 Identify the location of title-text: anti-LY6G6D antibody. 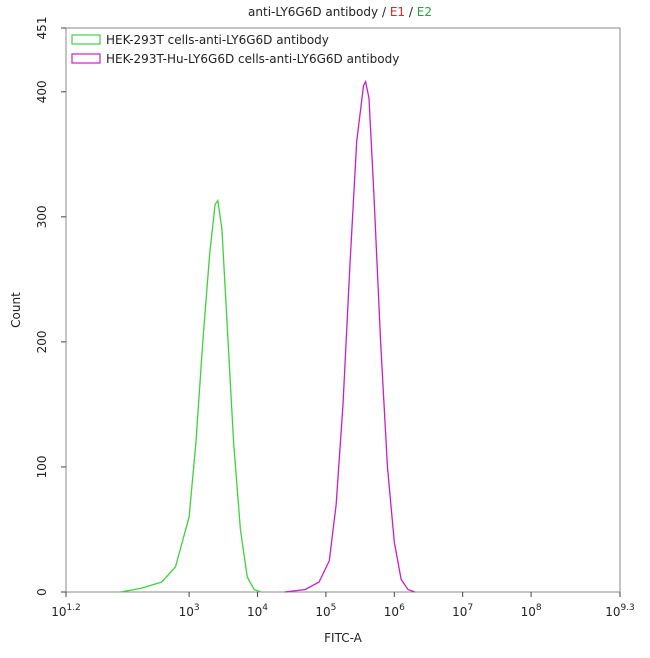
(313, 12).